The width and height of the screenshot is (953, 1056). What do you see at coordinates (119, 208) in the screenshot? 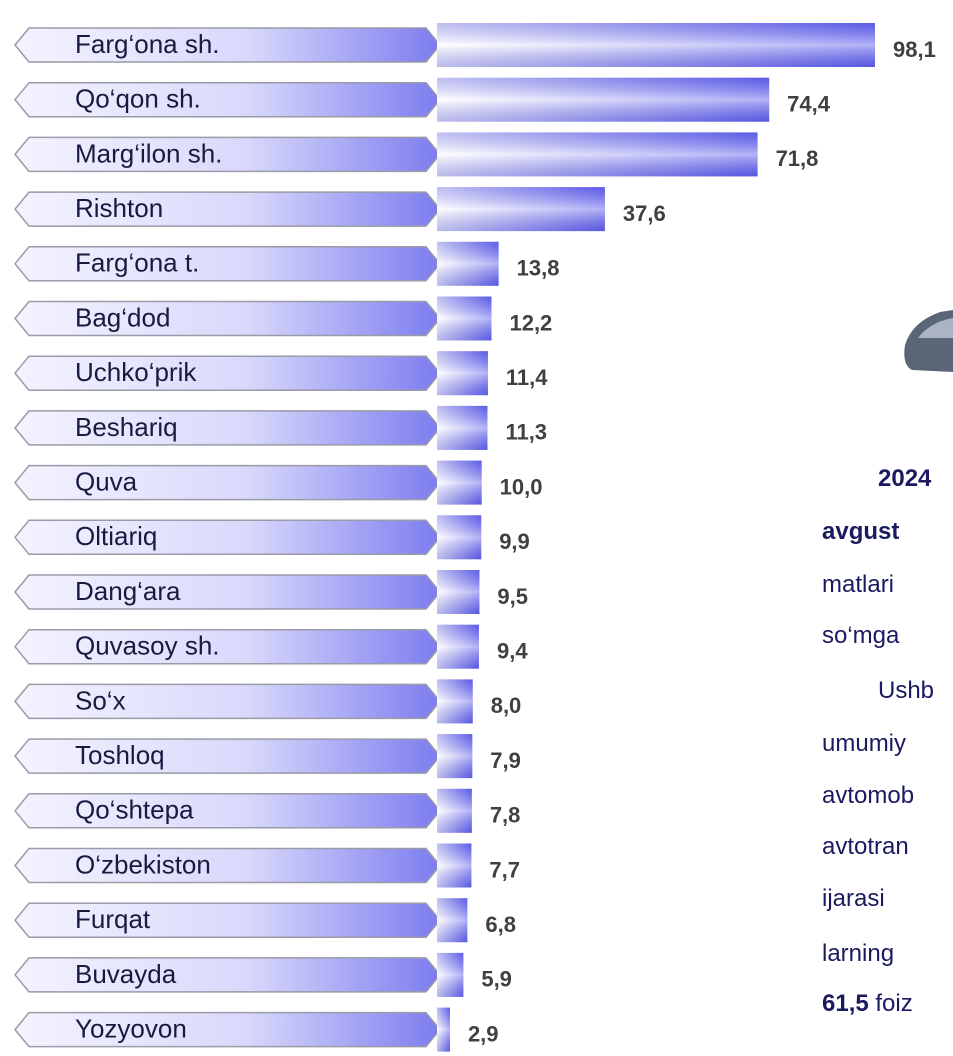
I see `category-label: Rishton` at bounding box center [119, 208].